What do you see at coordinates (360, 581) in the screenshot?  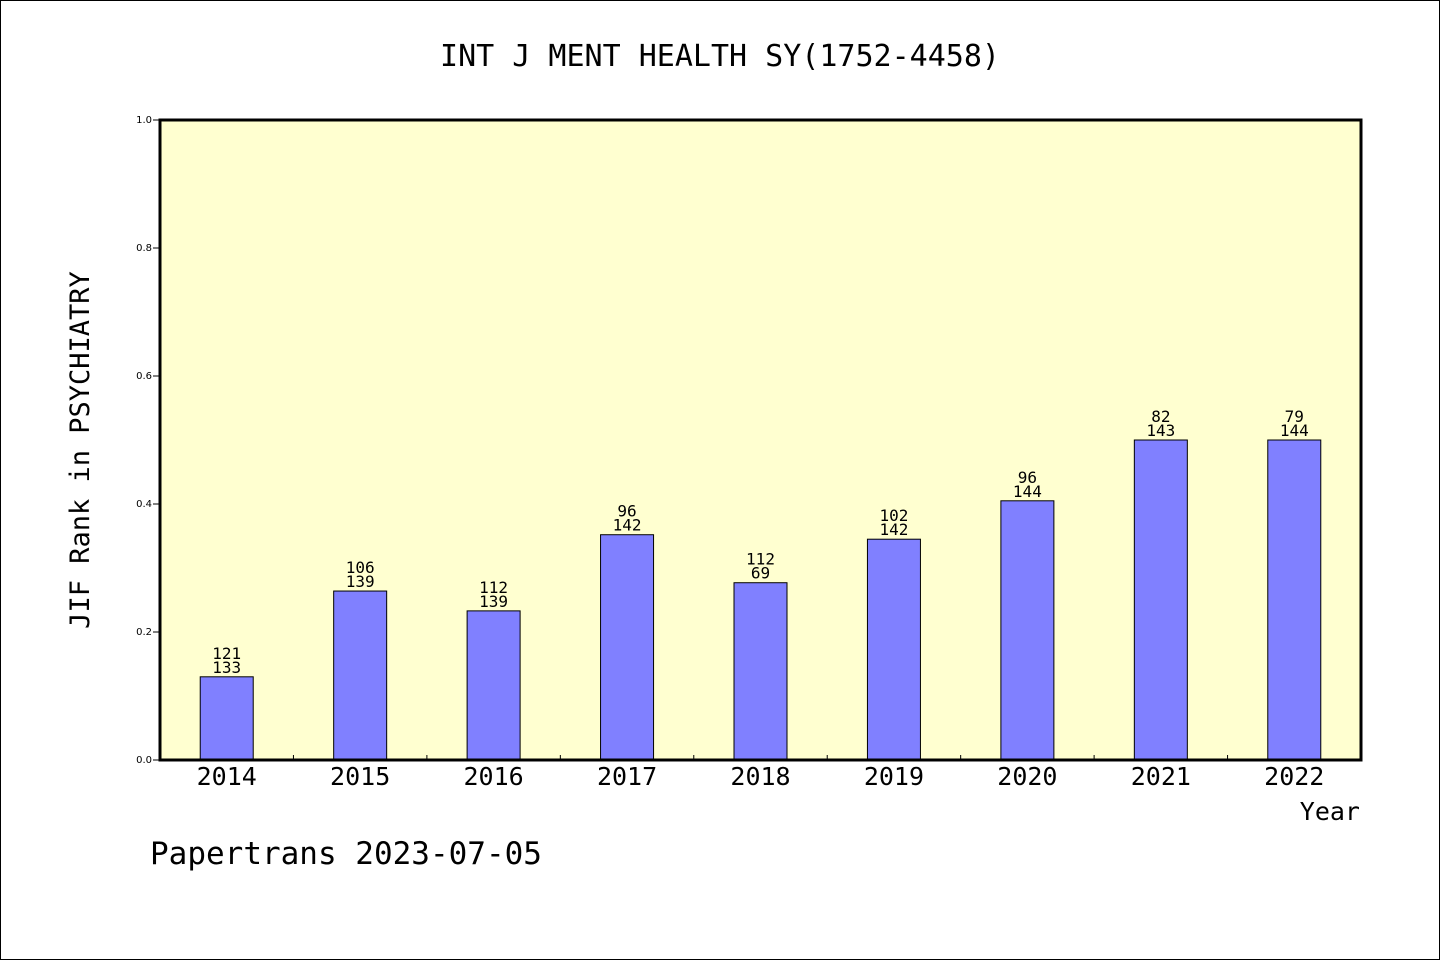 I see `data-label-2015-bottom: 139` at bounding box center [360, 581].